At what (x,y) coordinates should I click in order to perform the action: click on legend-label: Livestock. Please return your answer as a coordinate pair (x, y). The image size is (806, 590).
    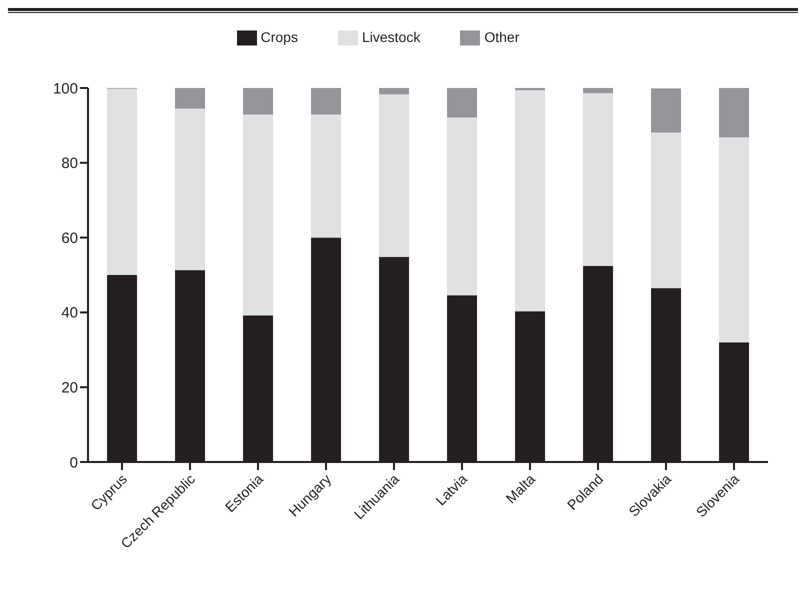
    Looking at the image, I should click on (391, 37).